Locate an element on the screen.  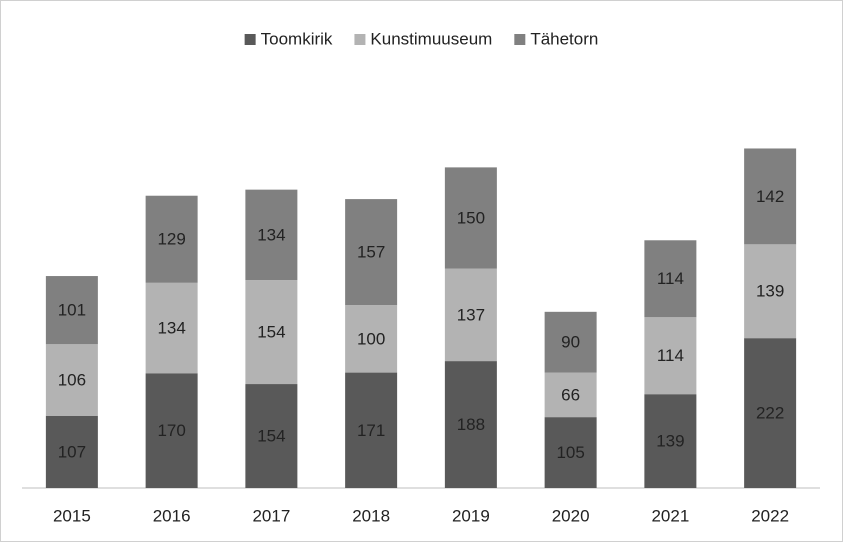
data-label: 222 is located at coordinates (770, 413).